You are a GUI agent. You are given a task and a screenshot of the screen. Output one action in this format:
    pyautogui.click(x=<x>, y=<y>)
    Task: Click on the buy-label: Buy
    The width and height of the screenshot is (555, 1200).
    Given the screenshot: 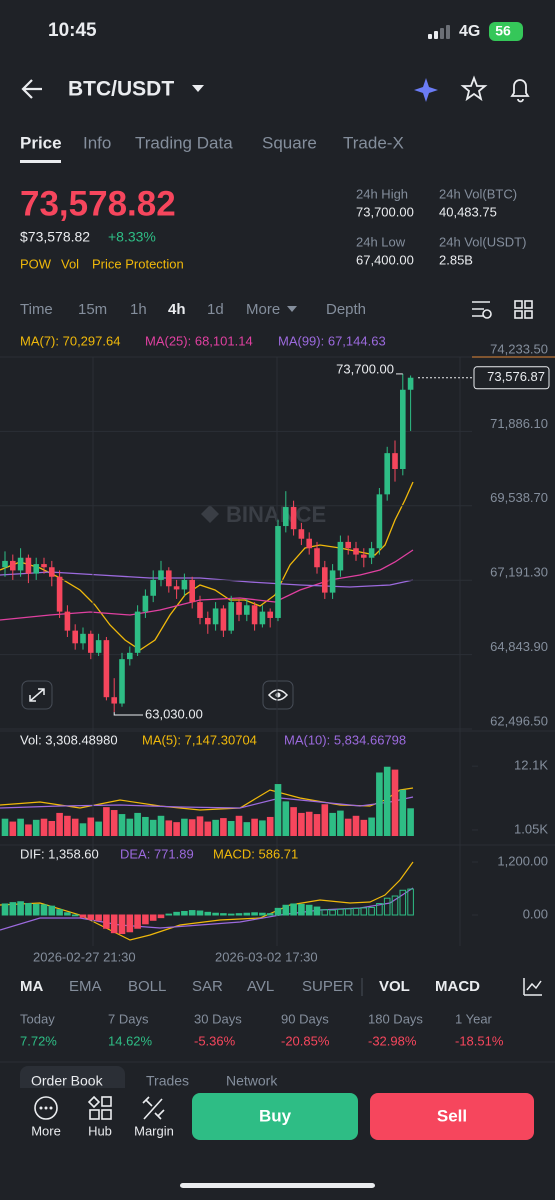 What is the action you would take?
    pyautogui.click(x=275, y=1115)
    